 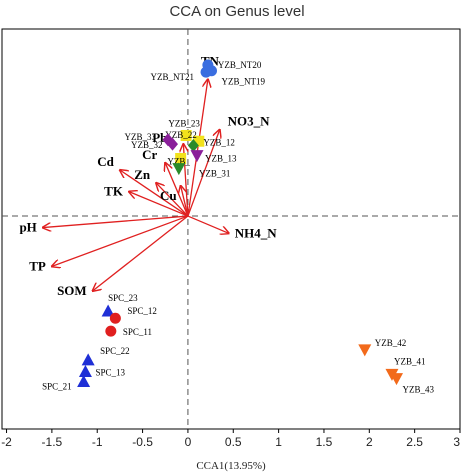 I want to click on chart-title: CCA on Genus level, so click(x=236, y=11).